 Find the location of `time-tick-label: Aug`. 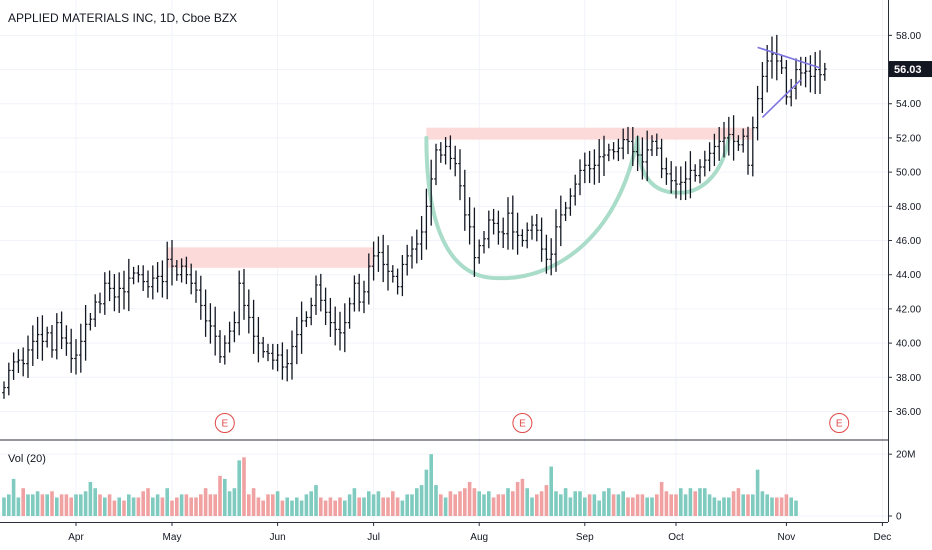

time-tick-label: Aug is located at coordinates (479, 537).